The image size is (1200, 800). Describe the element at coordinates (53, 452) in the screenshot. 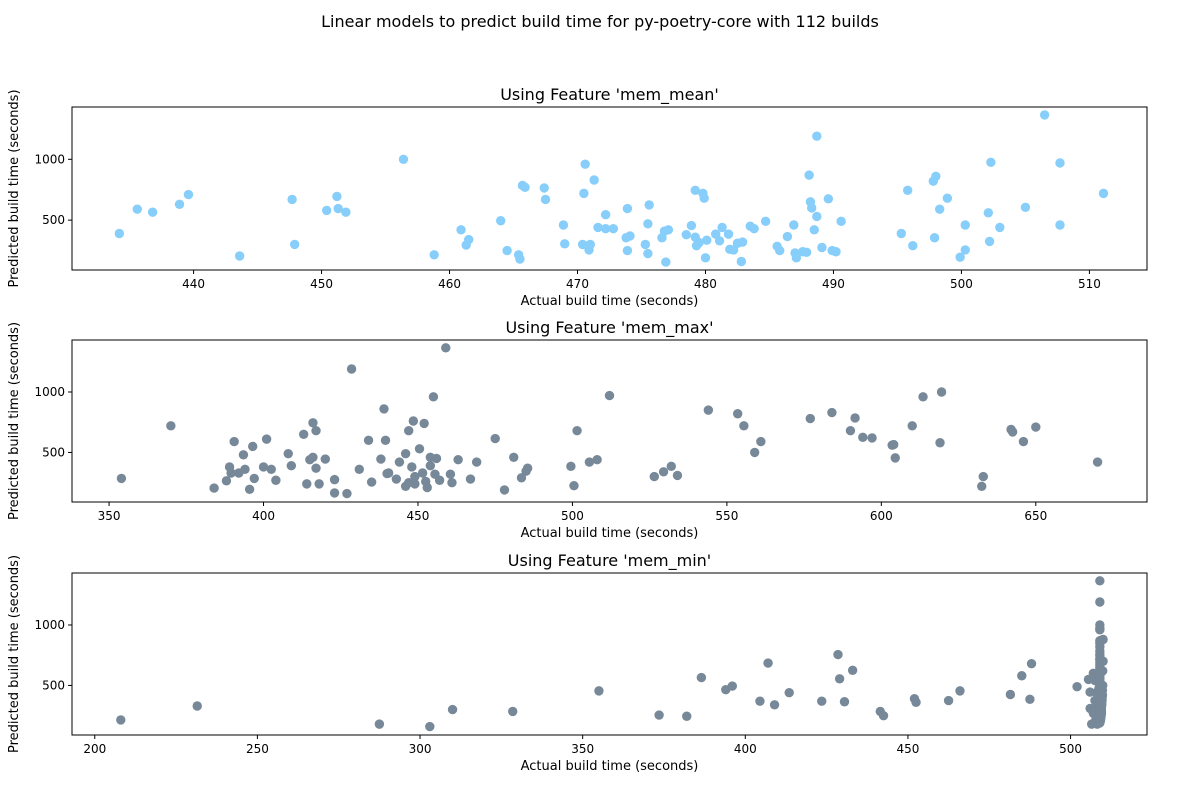

I see `y-tick-label: 500` at that location.